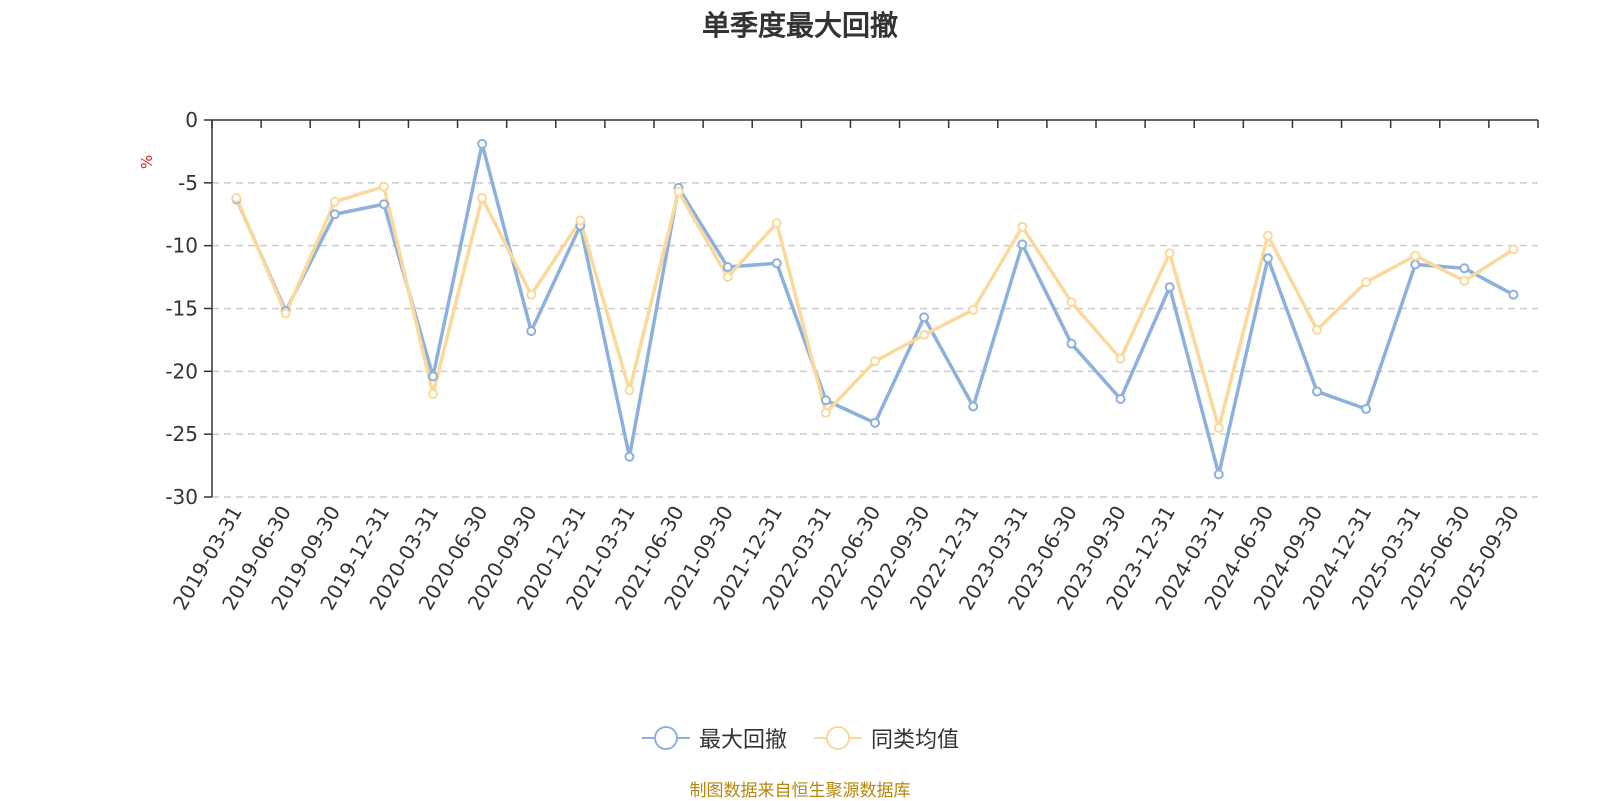 This screenshot has height=801, width=1600. What do you see at coordinates (181, 434) in the screenshot?
I see `y-tick-label: -25` at bounding box center [181, 434].